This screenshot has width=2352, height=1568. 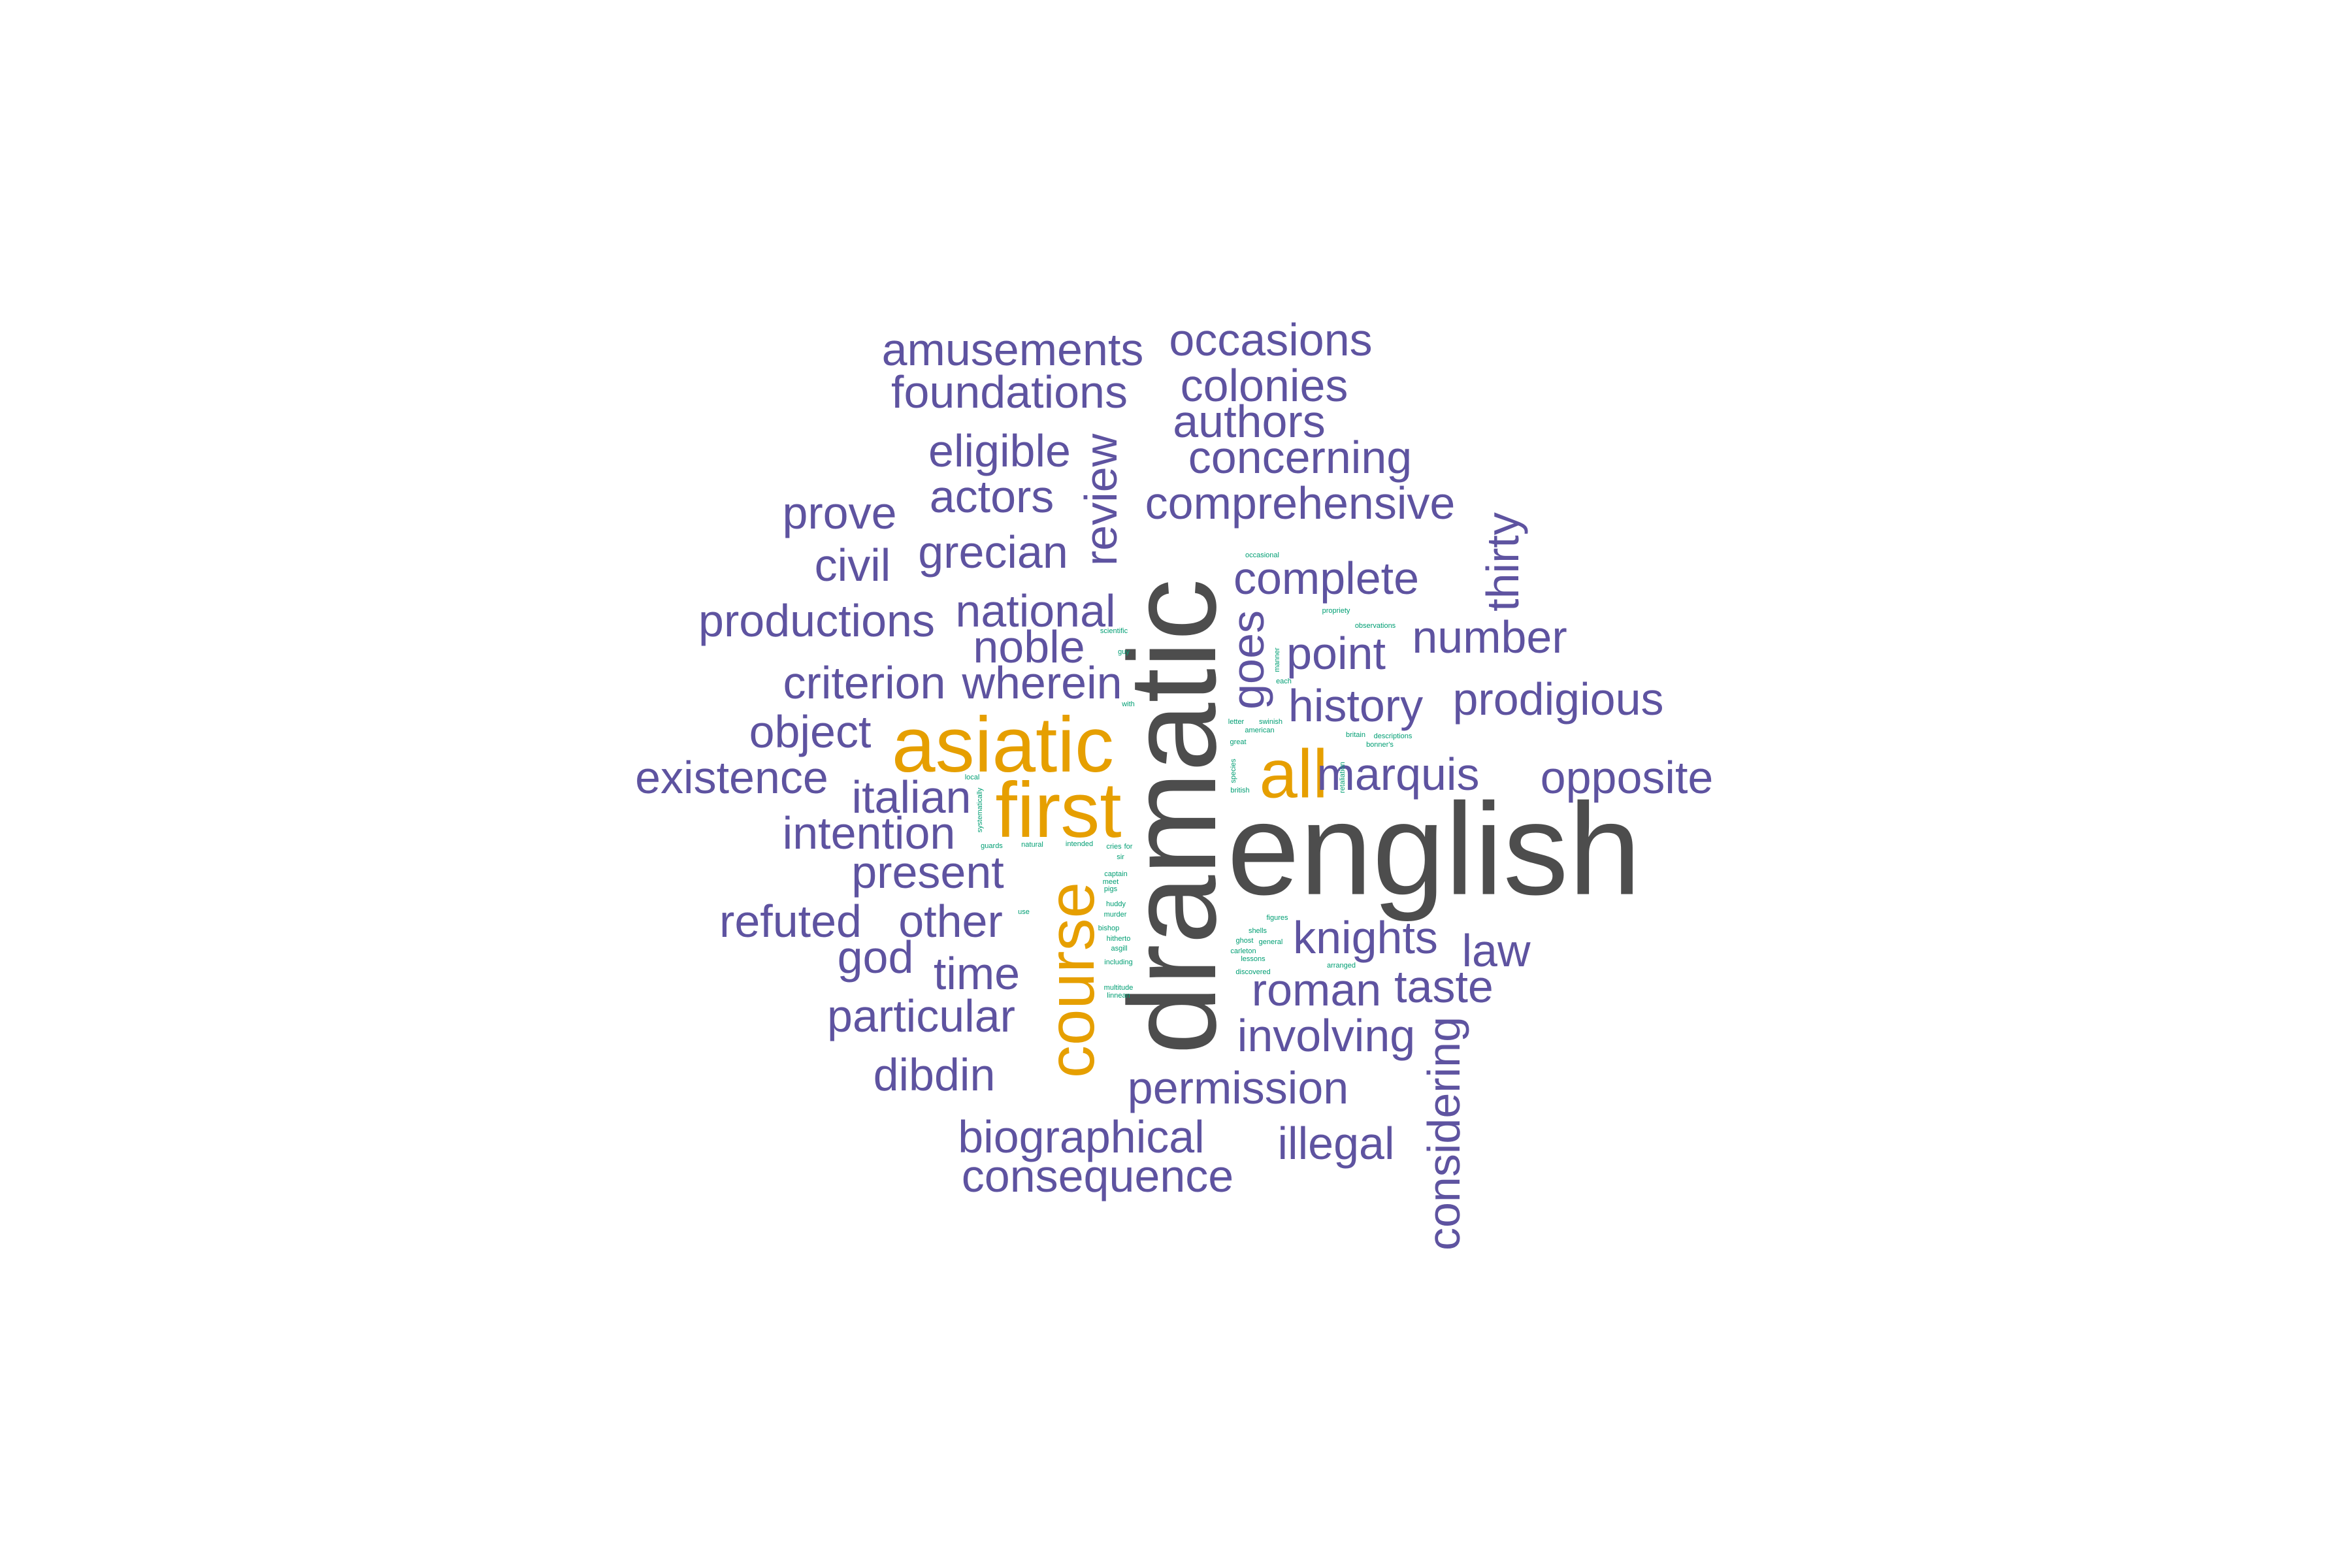 What do you see at coordinates (1081, 1136) in the screenshot?
I see `cloud-word-biographical: biographical` at bounding box center [1081, 1136].